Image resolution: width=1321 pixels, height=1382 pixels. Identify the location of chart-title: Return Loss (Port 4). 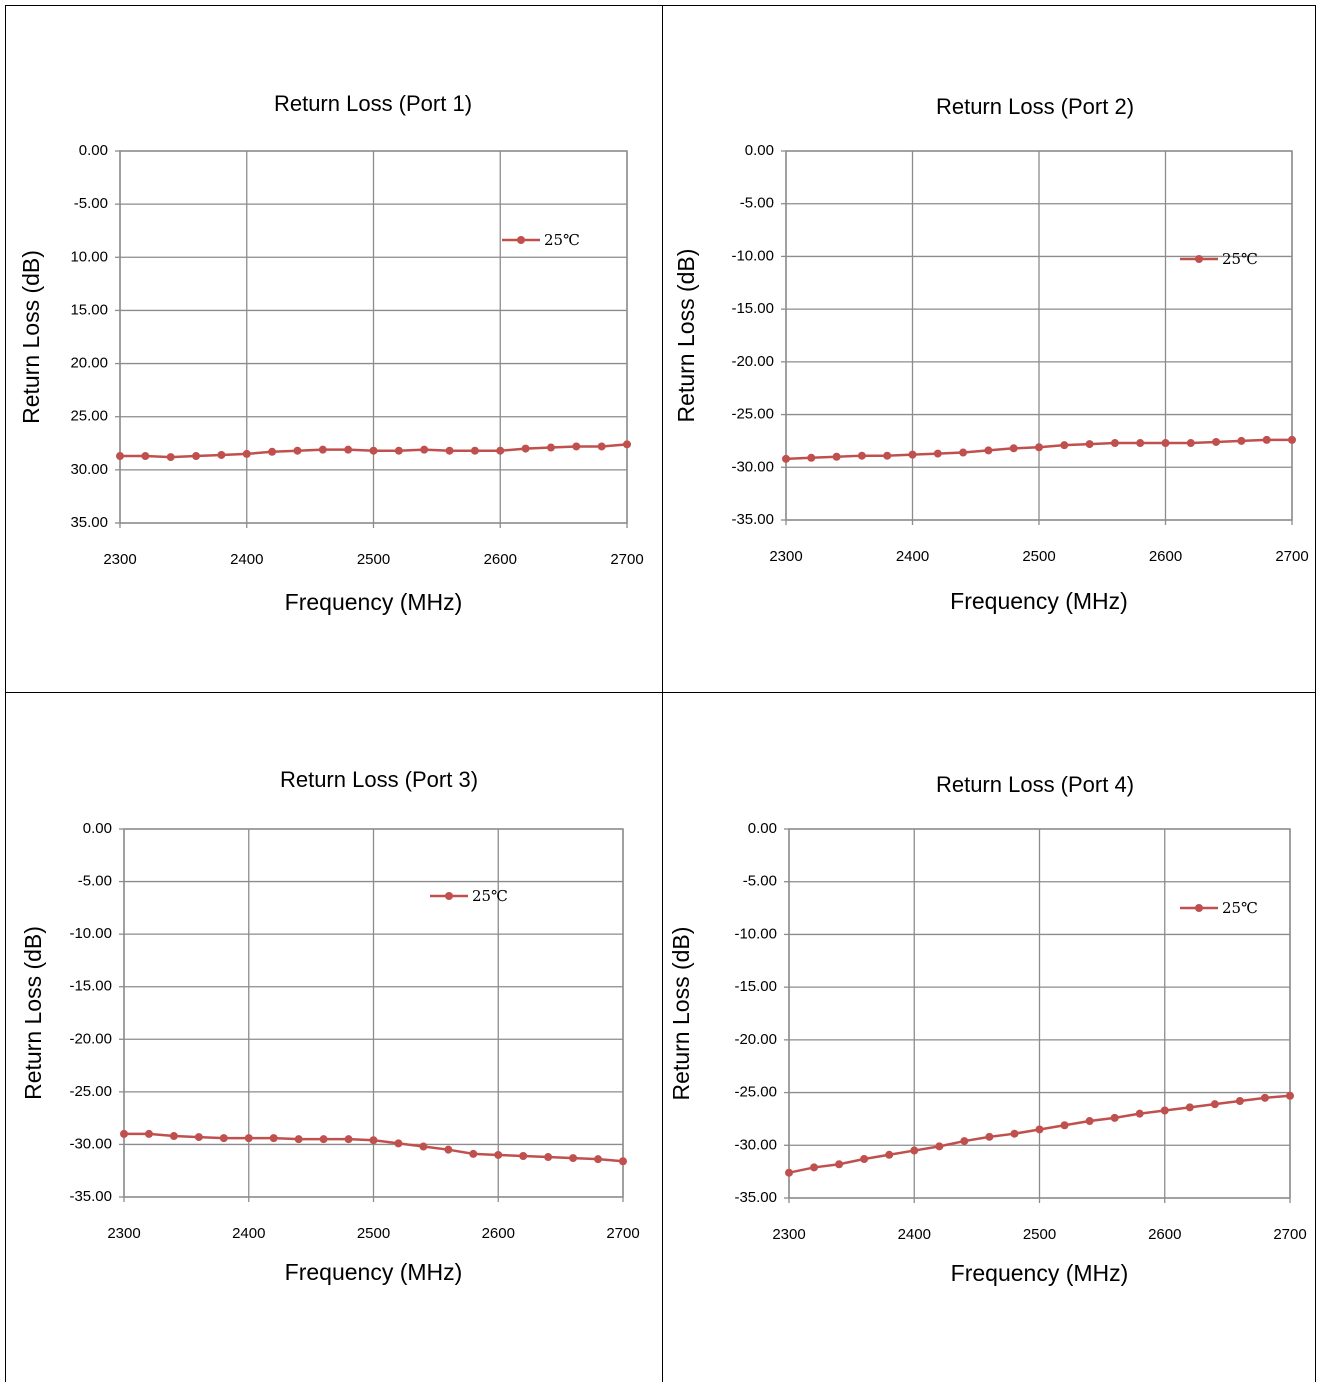
(1035, 784).